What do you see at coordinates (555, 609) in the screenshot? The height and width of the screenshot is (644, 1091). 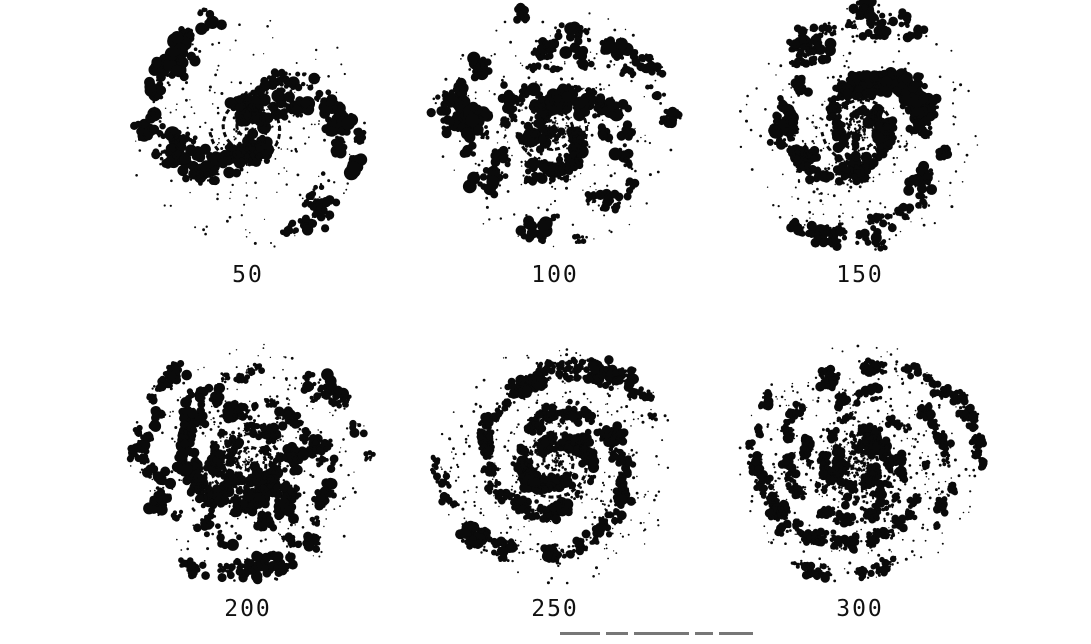 I see `panel-label: 250` at bounding box center [555, 609].